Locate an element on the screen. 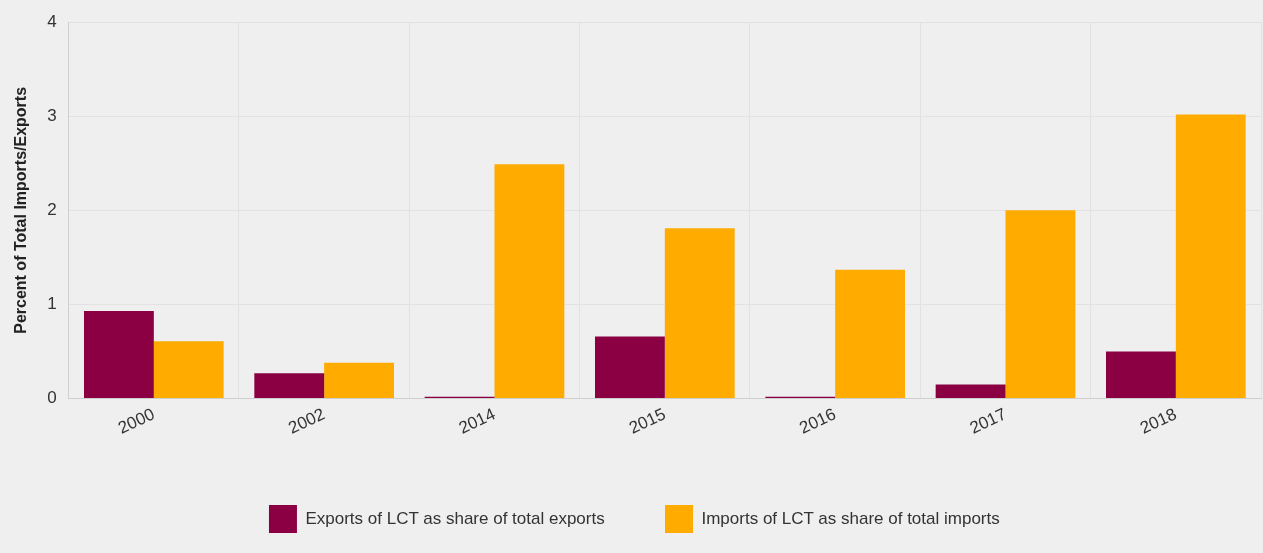  x-tick-label: 2002 is located at coordinates (306, 421).